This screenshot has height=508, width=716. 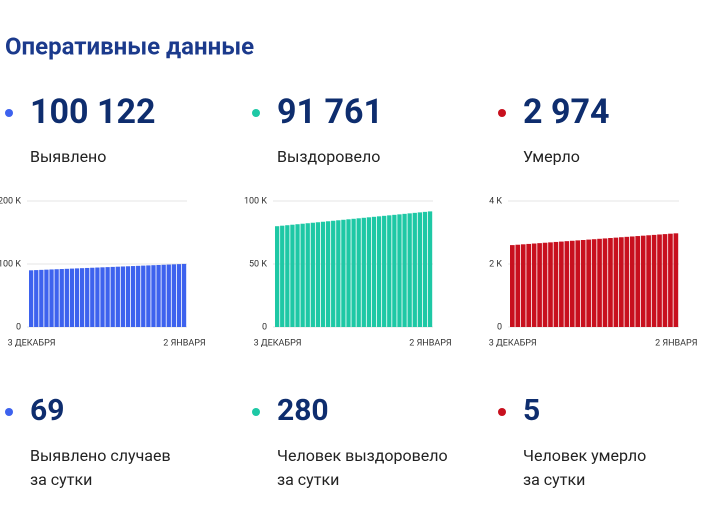 What do you see at coordinates (330, 112) in the screenshot?
I see `headline-value: 91 761` at bounding box center [330, 112].